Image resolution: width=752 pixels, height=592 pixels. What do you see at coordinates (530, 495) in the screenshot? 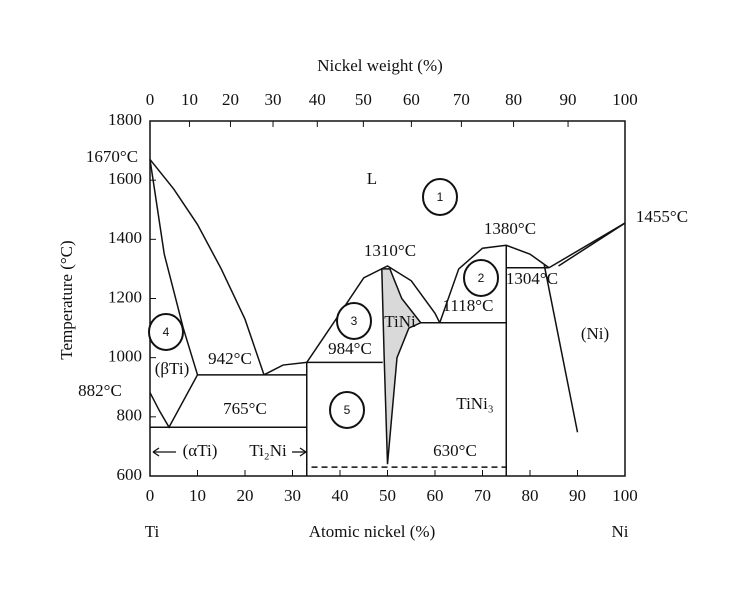
I see `x-tick-label: 80` at bounding box center [530, 495].